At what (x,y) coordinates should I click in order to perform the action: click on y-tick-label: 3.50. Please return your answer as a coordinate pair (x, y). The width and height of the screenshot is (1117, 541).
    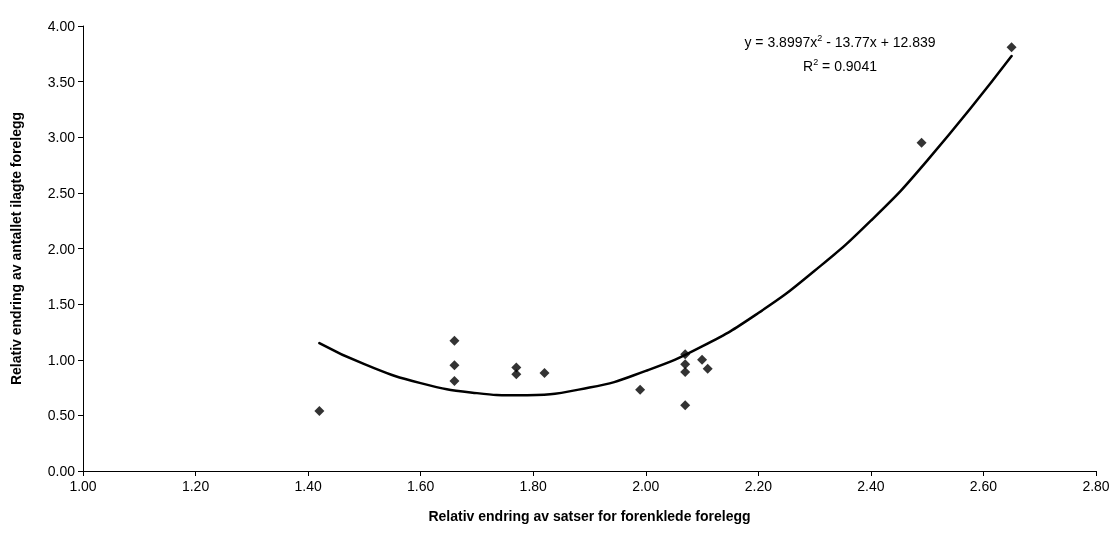
    Looking at the image, I should click on (61, 81).